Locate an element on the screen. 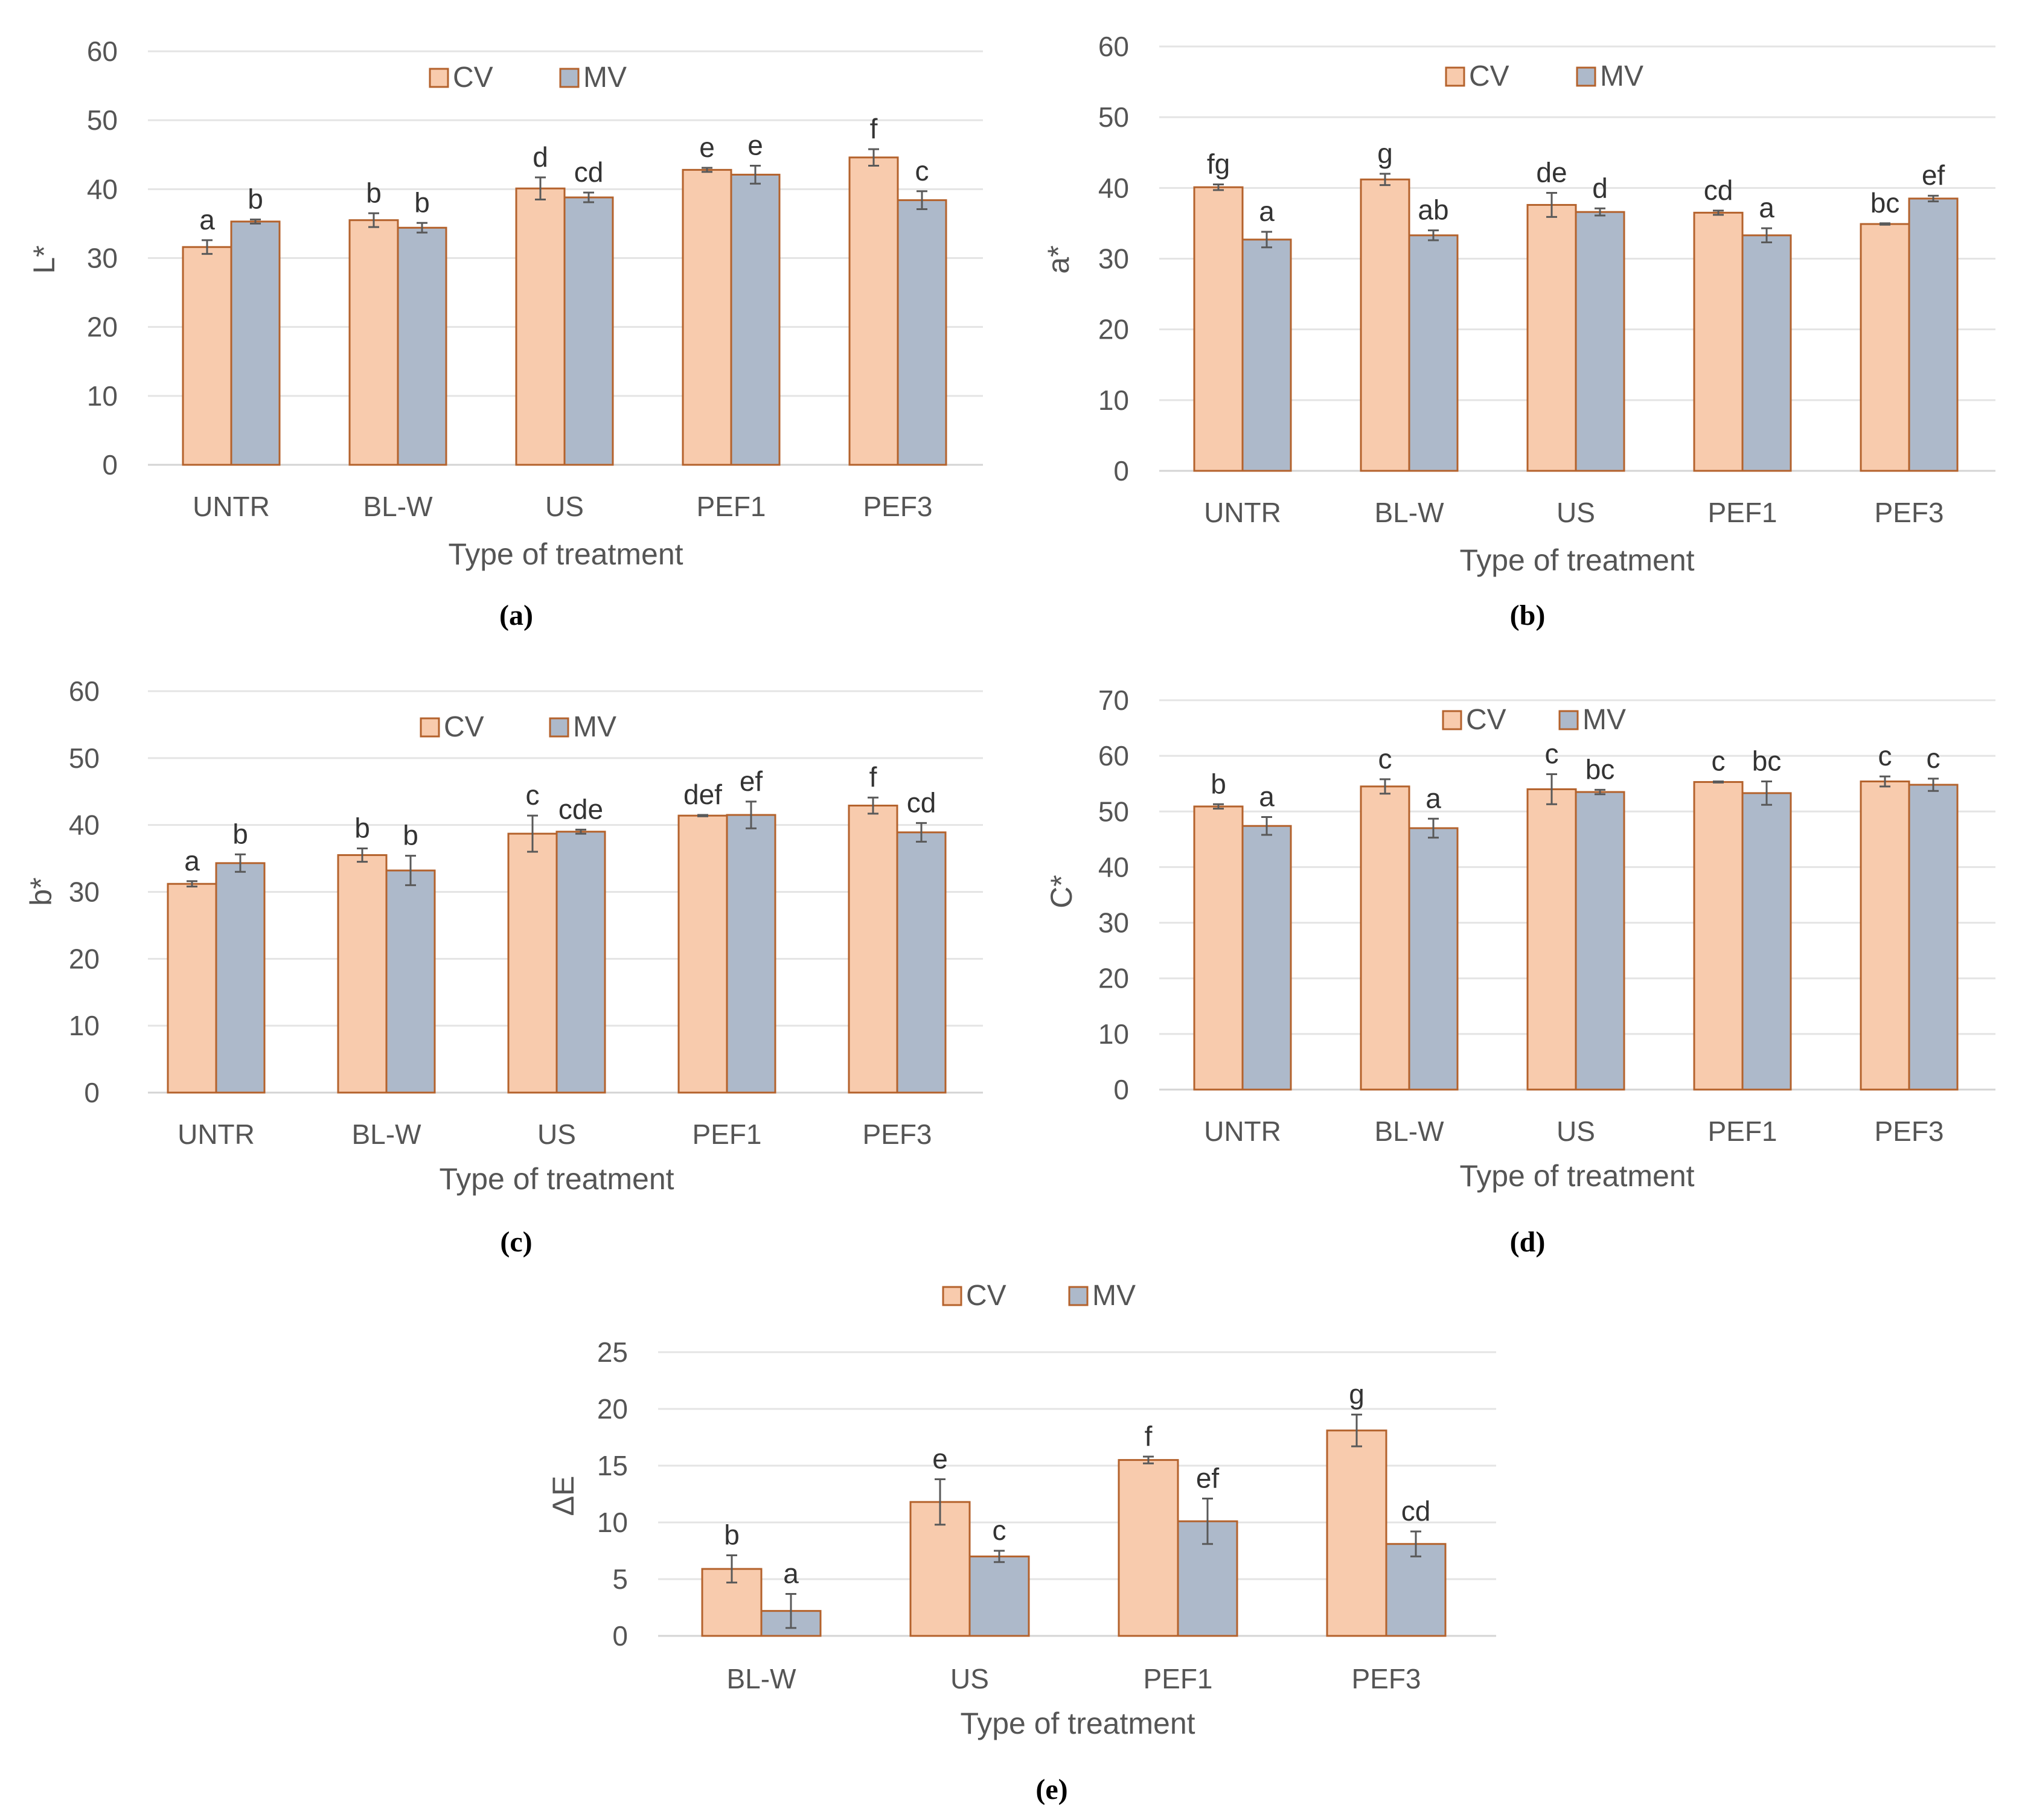 This screenshot has width=2019, height=1820. legend-label-cv: CV is located at coordinates (464, 727).